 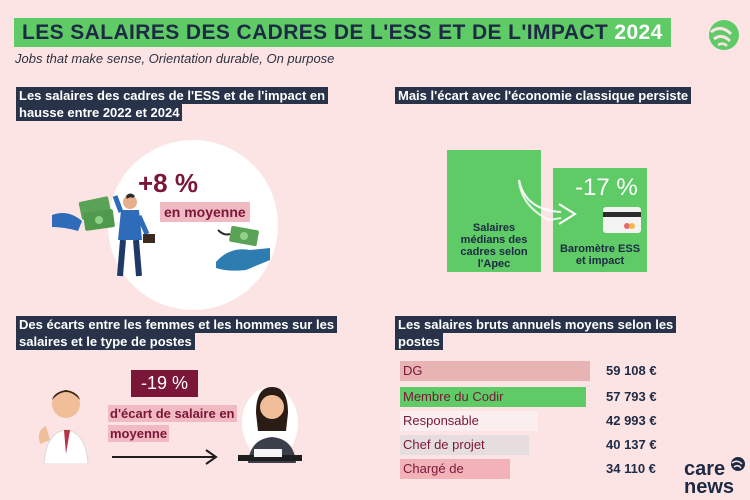 I want to click on gender-gap-label: d'écart de salaire en moyenne, so click(x=172, y=423).